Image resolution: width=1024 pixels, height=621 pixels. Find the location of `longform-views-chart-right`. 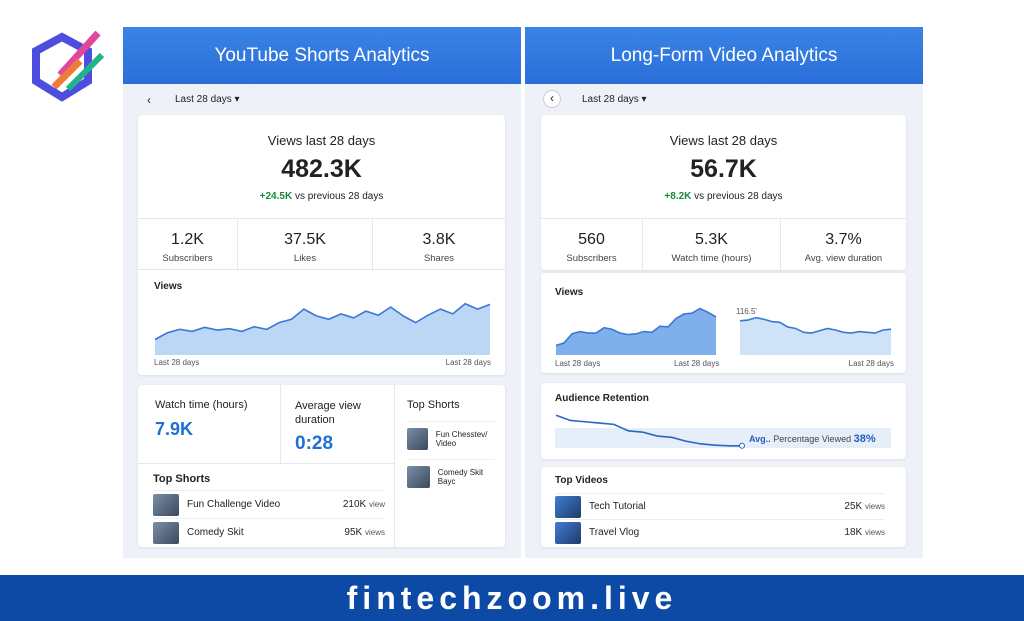

longform-views-chart-right is located at coordinates (815, 335).